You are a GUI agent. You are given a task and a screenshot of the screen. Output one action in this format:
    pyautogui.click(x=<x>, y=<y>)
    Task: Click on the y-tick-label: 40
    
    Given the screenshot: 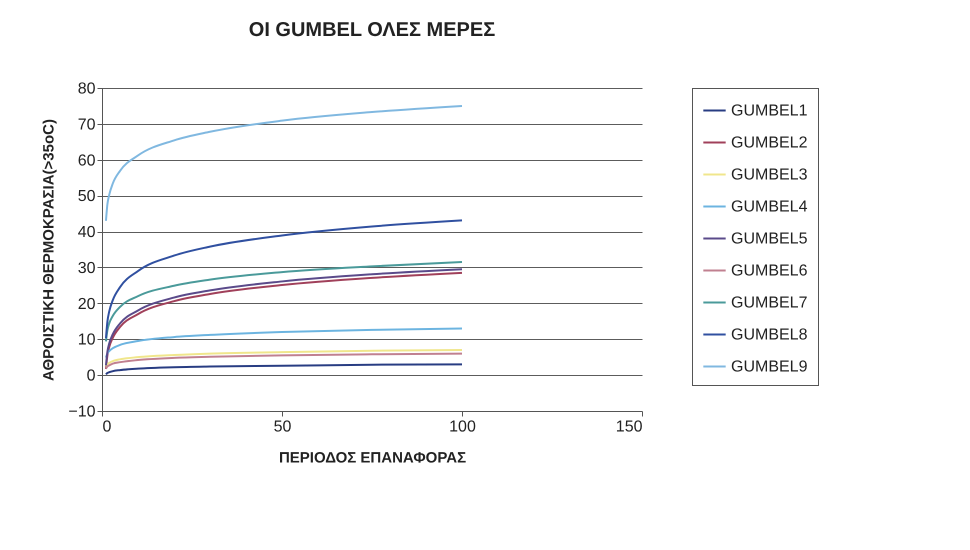 What is the action you would take?
    pyautogui.click(x=87, y=233)
    